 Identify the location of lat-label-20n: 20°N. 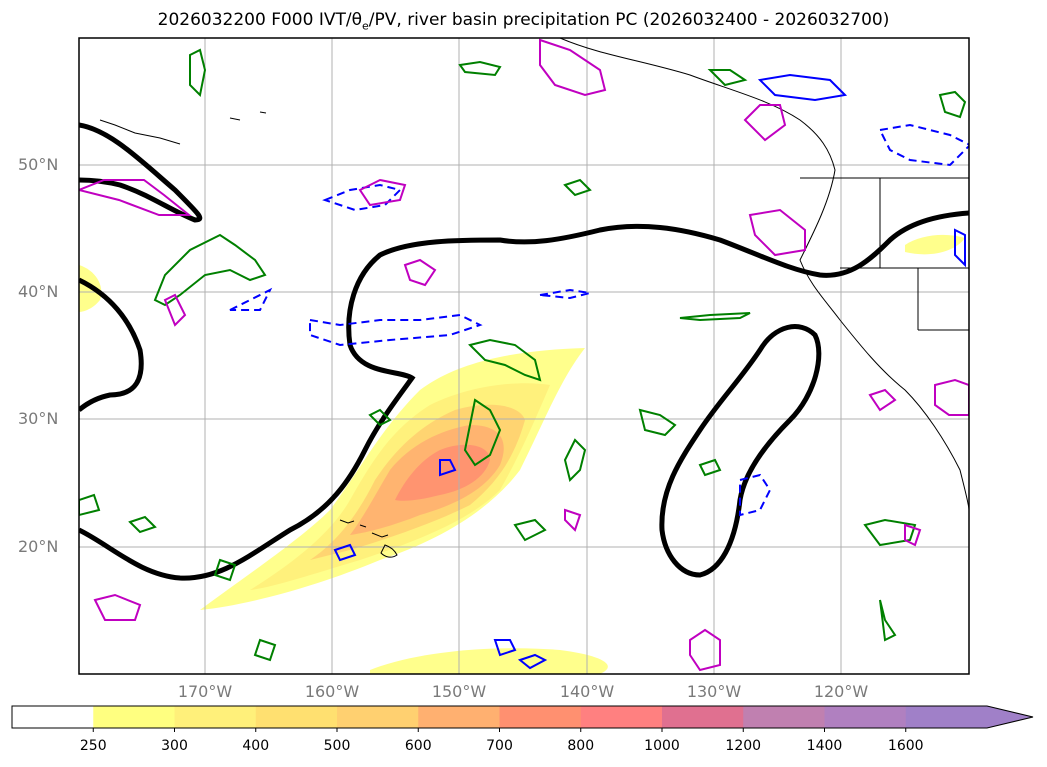
(38, 546).